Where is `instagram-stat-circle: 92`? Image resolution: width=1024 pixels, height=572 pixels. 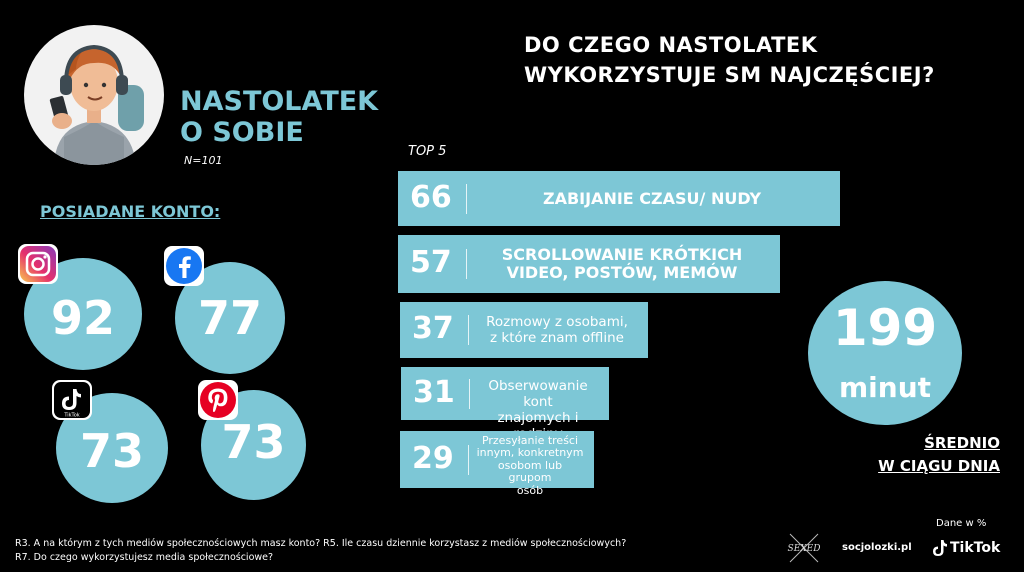
instagram-stat-circle: 92 is located at coordinates (83, 314).